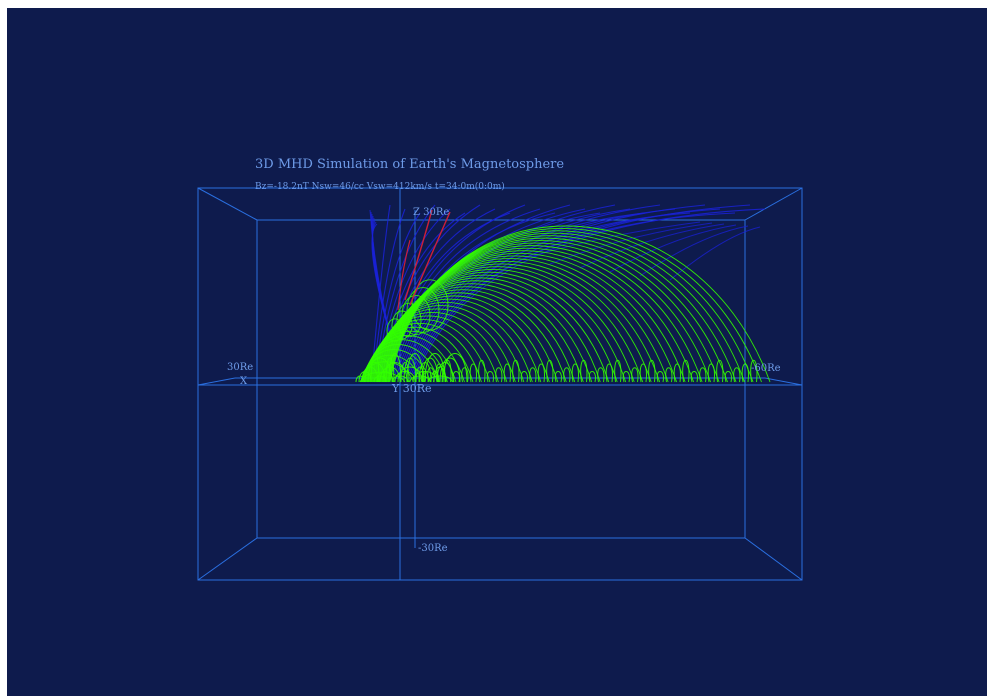  Describe the element at coordinates (773, 204) in the screenshot. I see `box-edge-top-right` at that location.